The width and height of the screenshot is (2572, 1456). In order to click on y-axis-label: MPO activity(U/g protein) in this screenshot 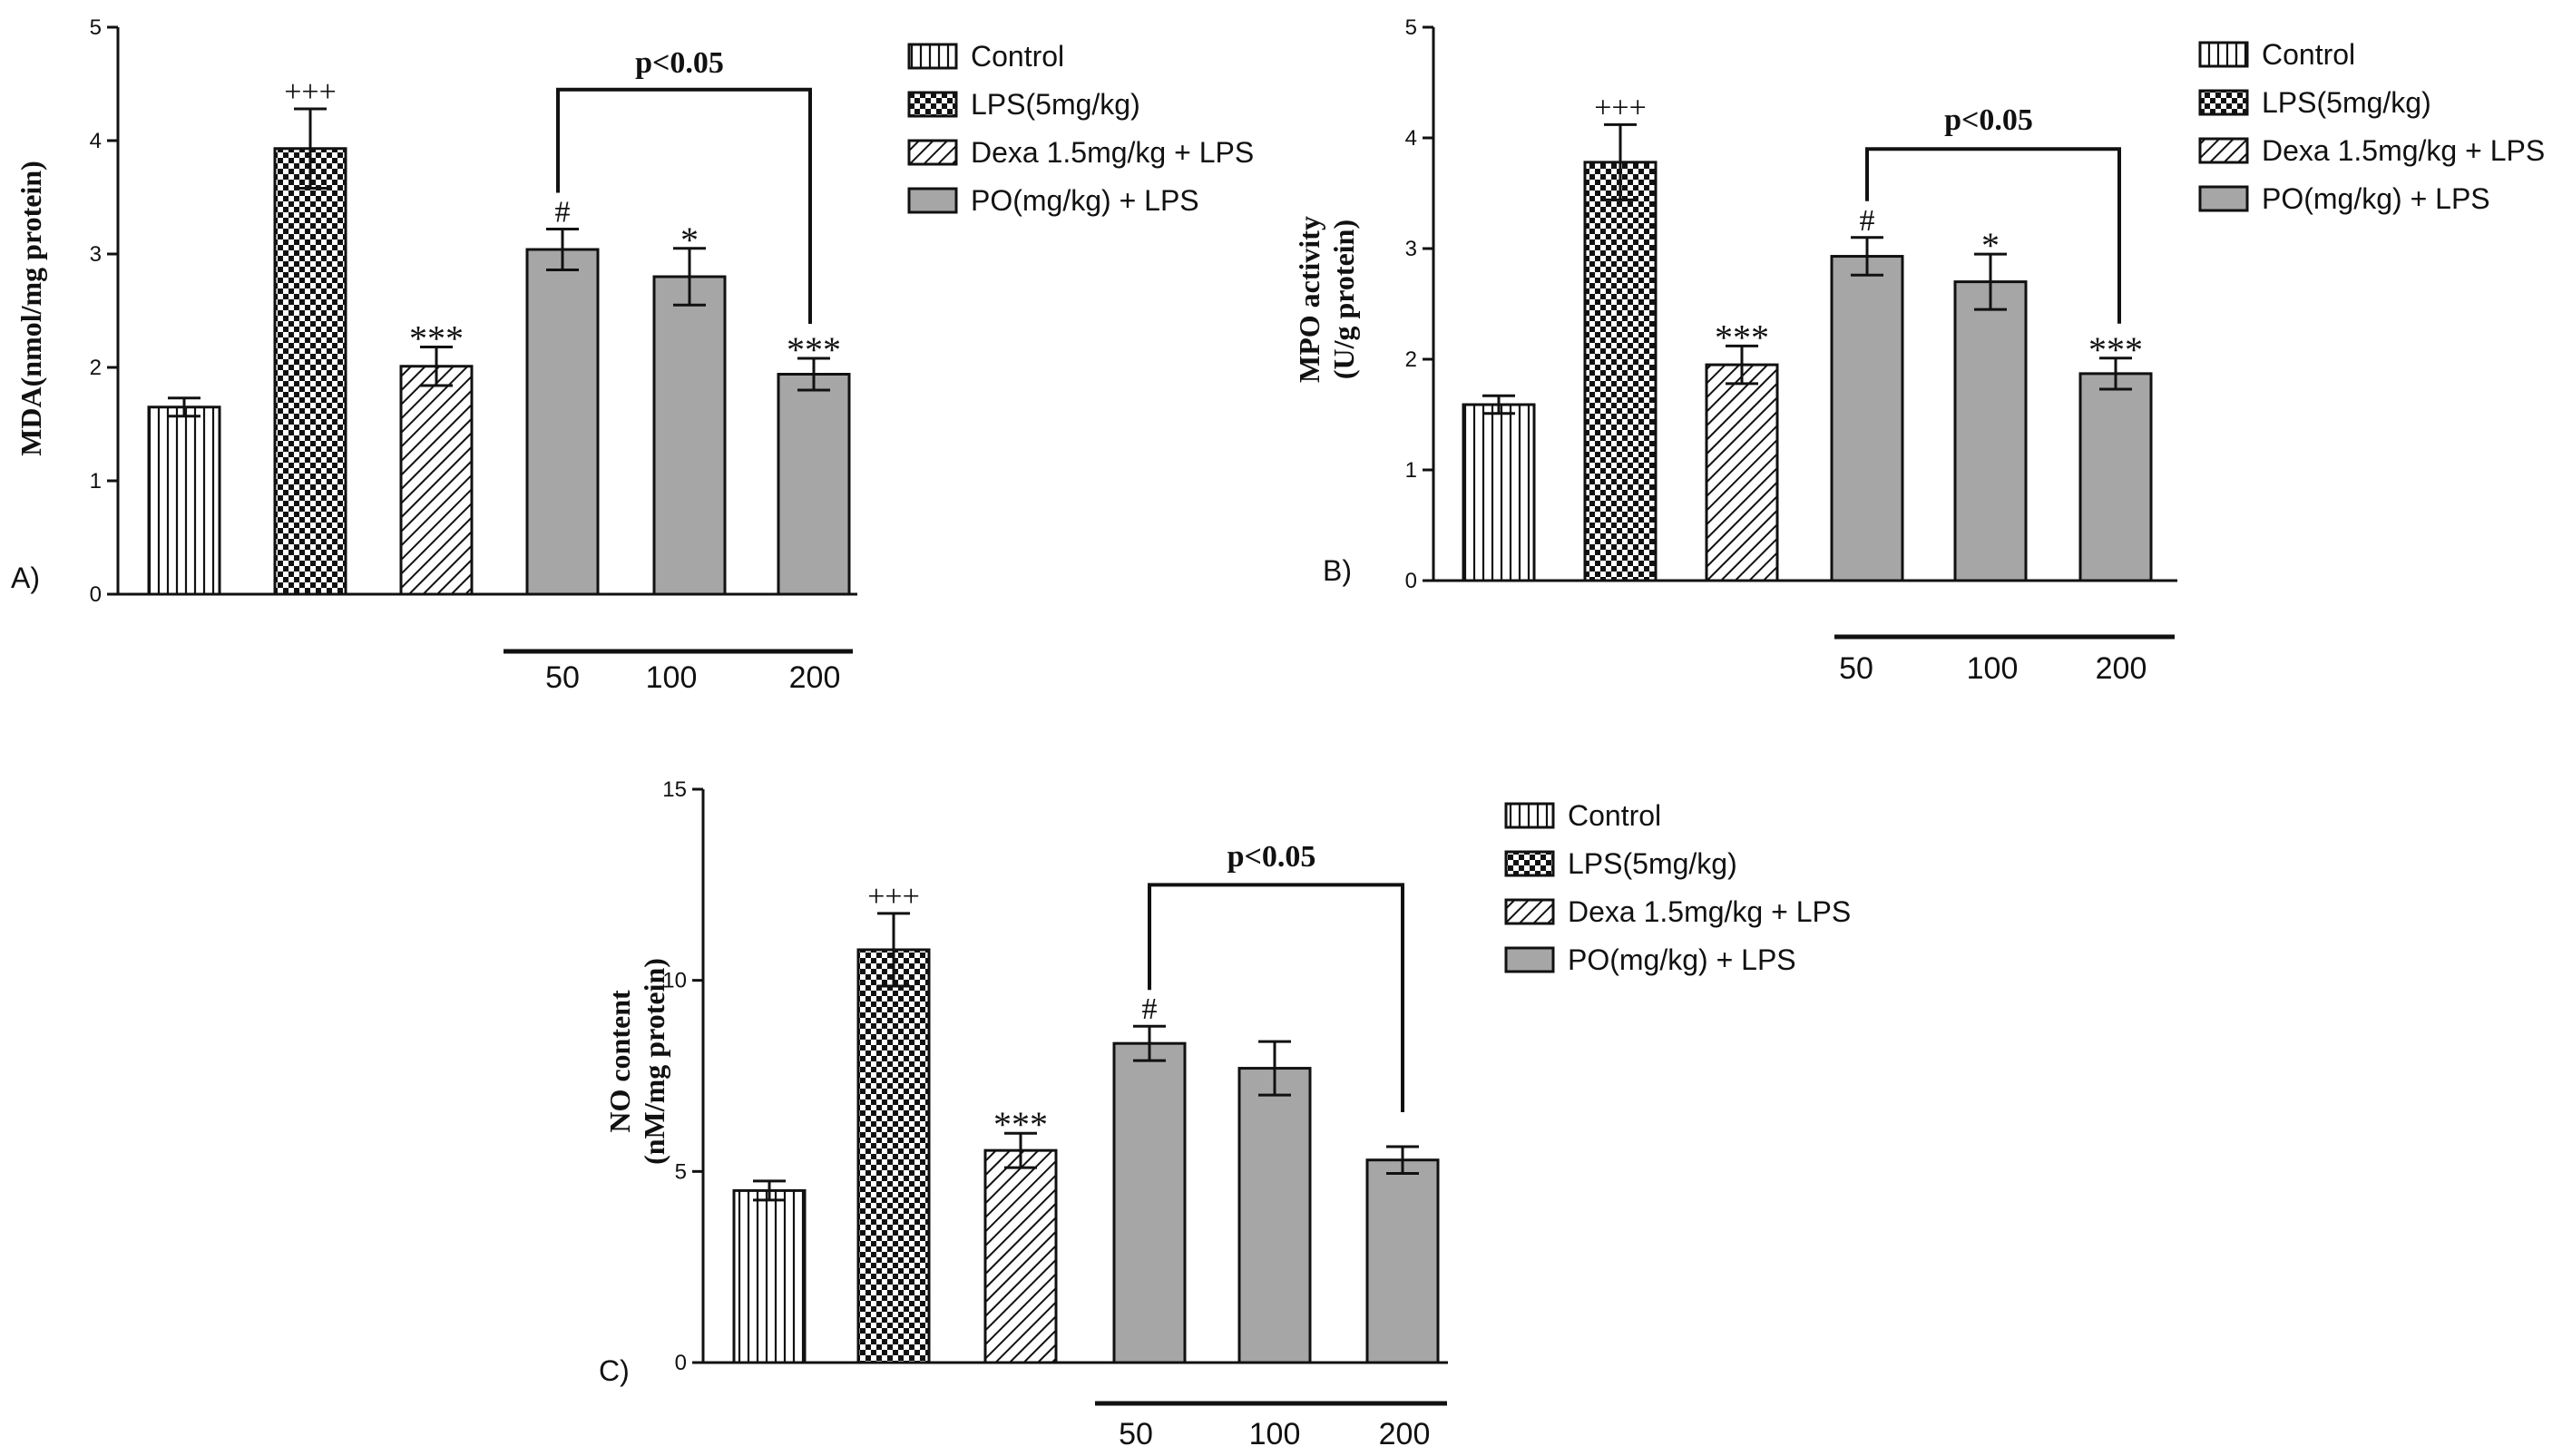, I will do `click(1326, 300)`.